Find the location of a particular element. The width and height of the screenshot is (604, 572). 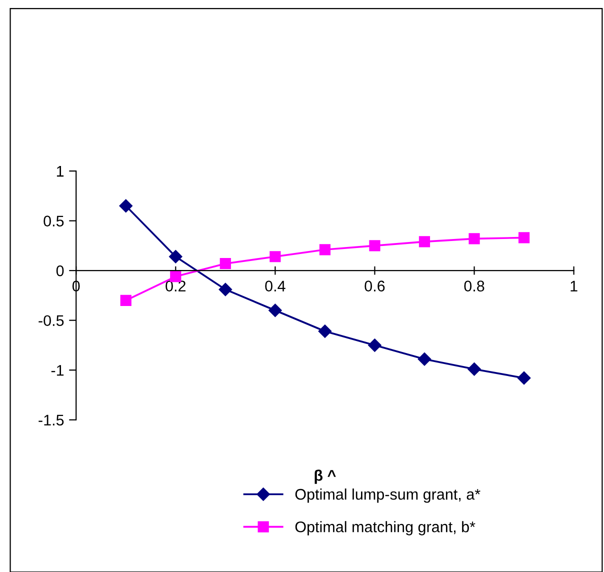

y-tick-label: 0.5 is located at coordinates (54, 221).